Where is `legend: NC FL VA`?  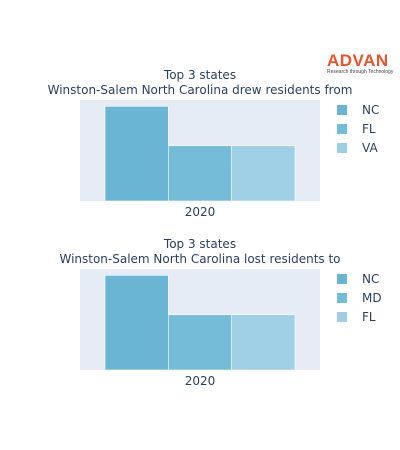 legend: NC FL VA is located at coordinates (358, 129).